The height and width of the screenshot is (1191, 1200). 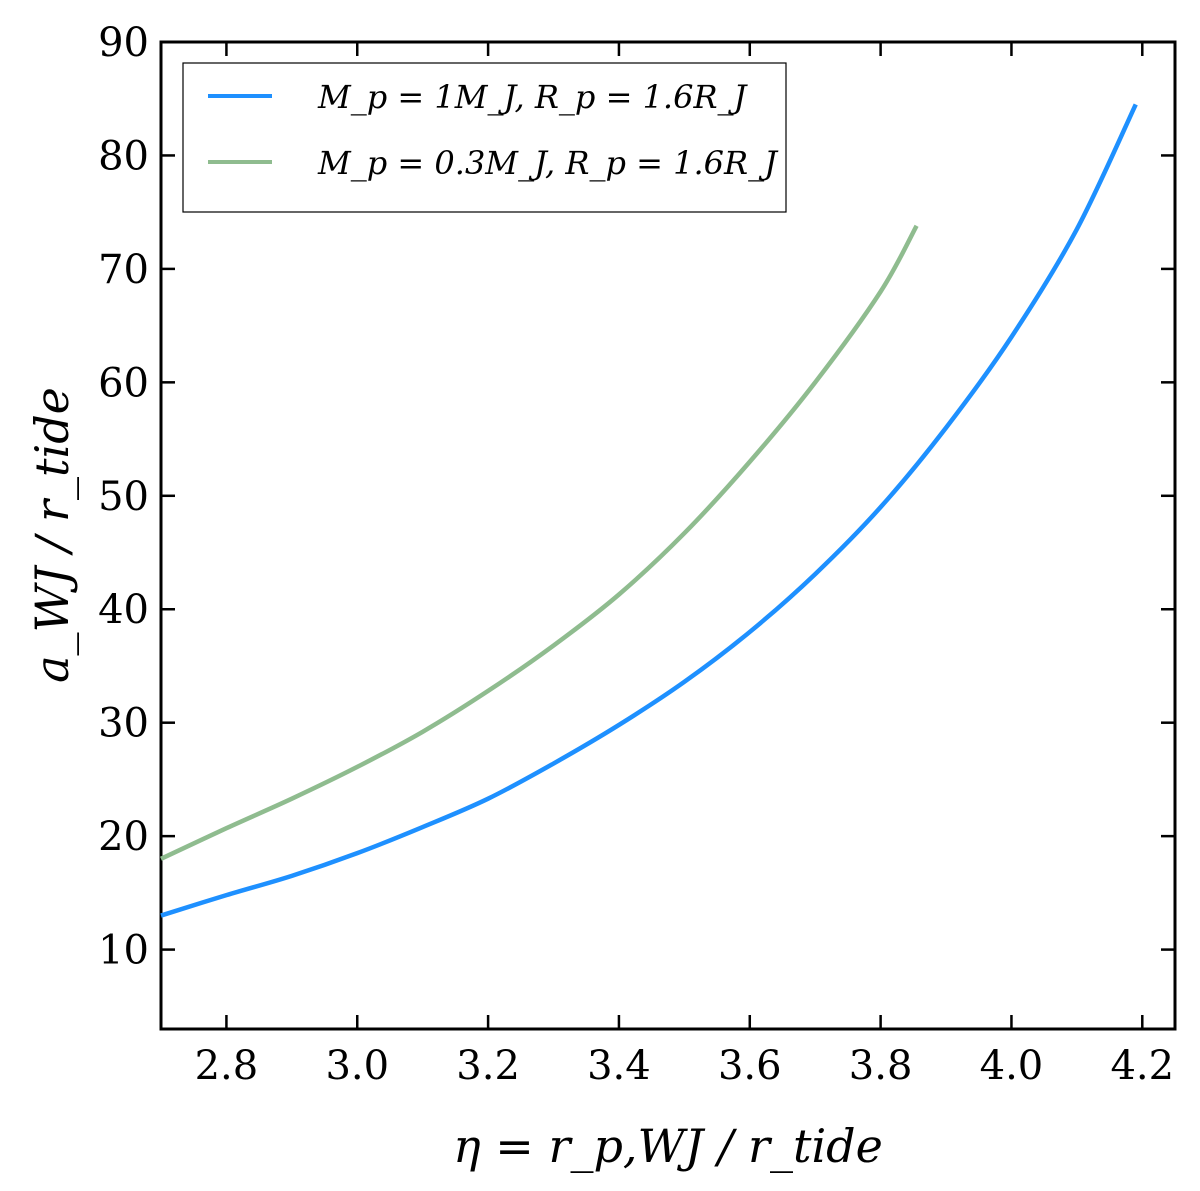 I want to click on x-tick-label: 3.0, so click(x=357, y=1066).